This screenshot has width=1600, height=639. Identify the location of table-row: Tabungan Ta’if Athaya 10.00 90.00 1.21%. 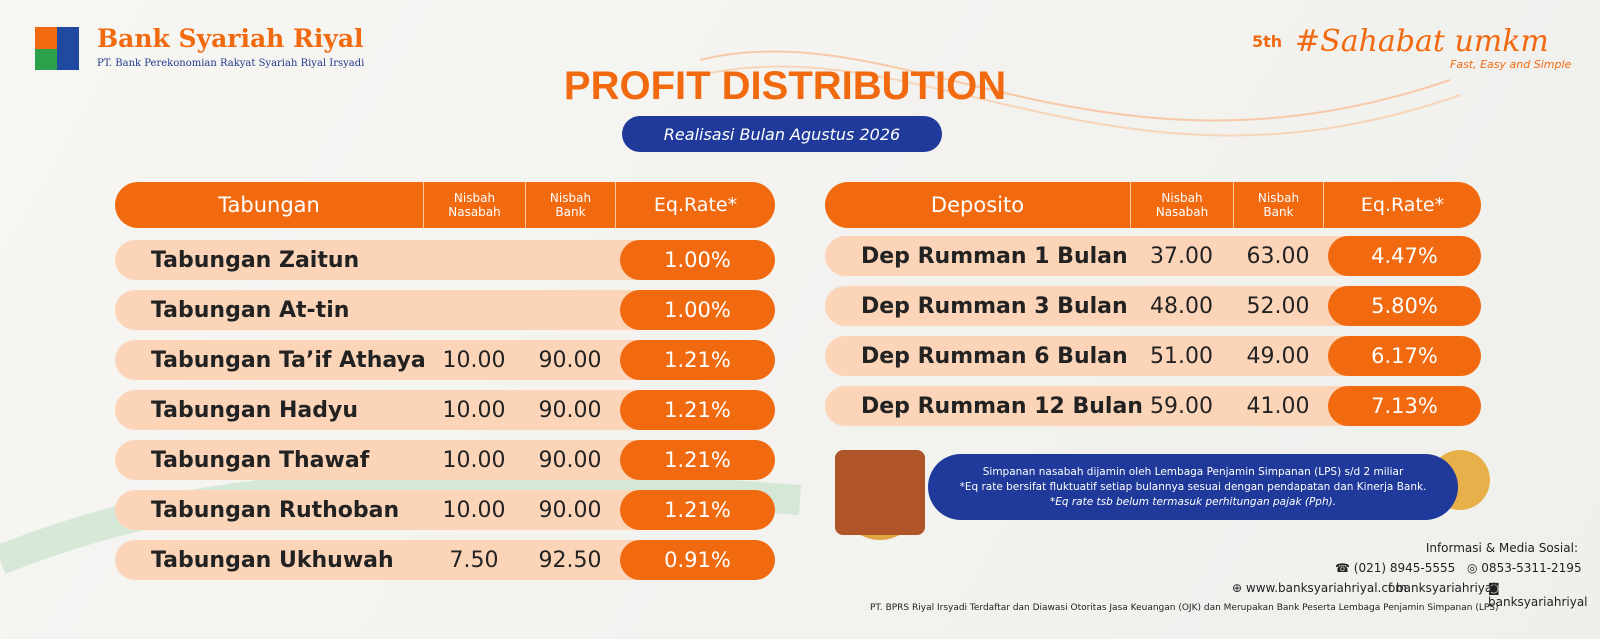
(445, 360).